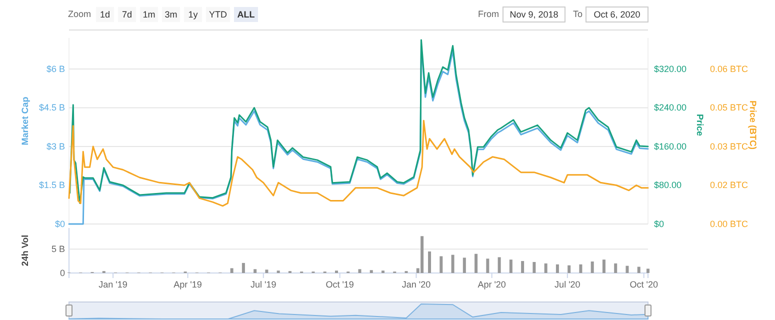 Image resolution: width=775 pixels, height=320 pixels. What do you see at coordinates (25, 121) in the screenshot?
I see `y-axis-title: Market Cap` at bounding box center [25, 121].